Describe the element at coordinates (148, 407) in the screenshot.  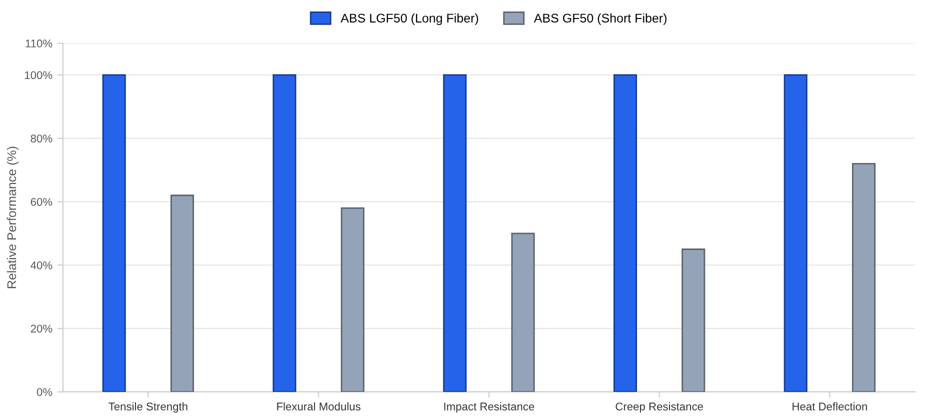
I see `x-tick-label: Tensile Strength` at that location.